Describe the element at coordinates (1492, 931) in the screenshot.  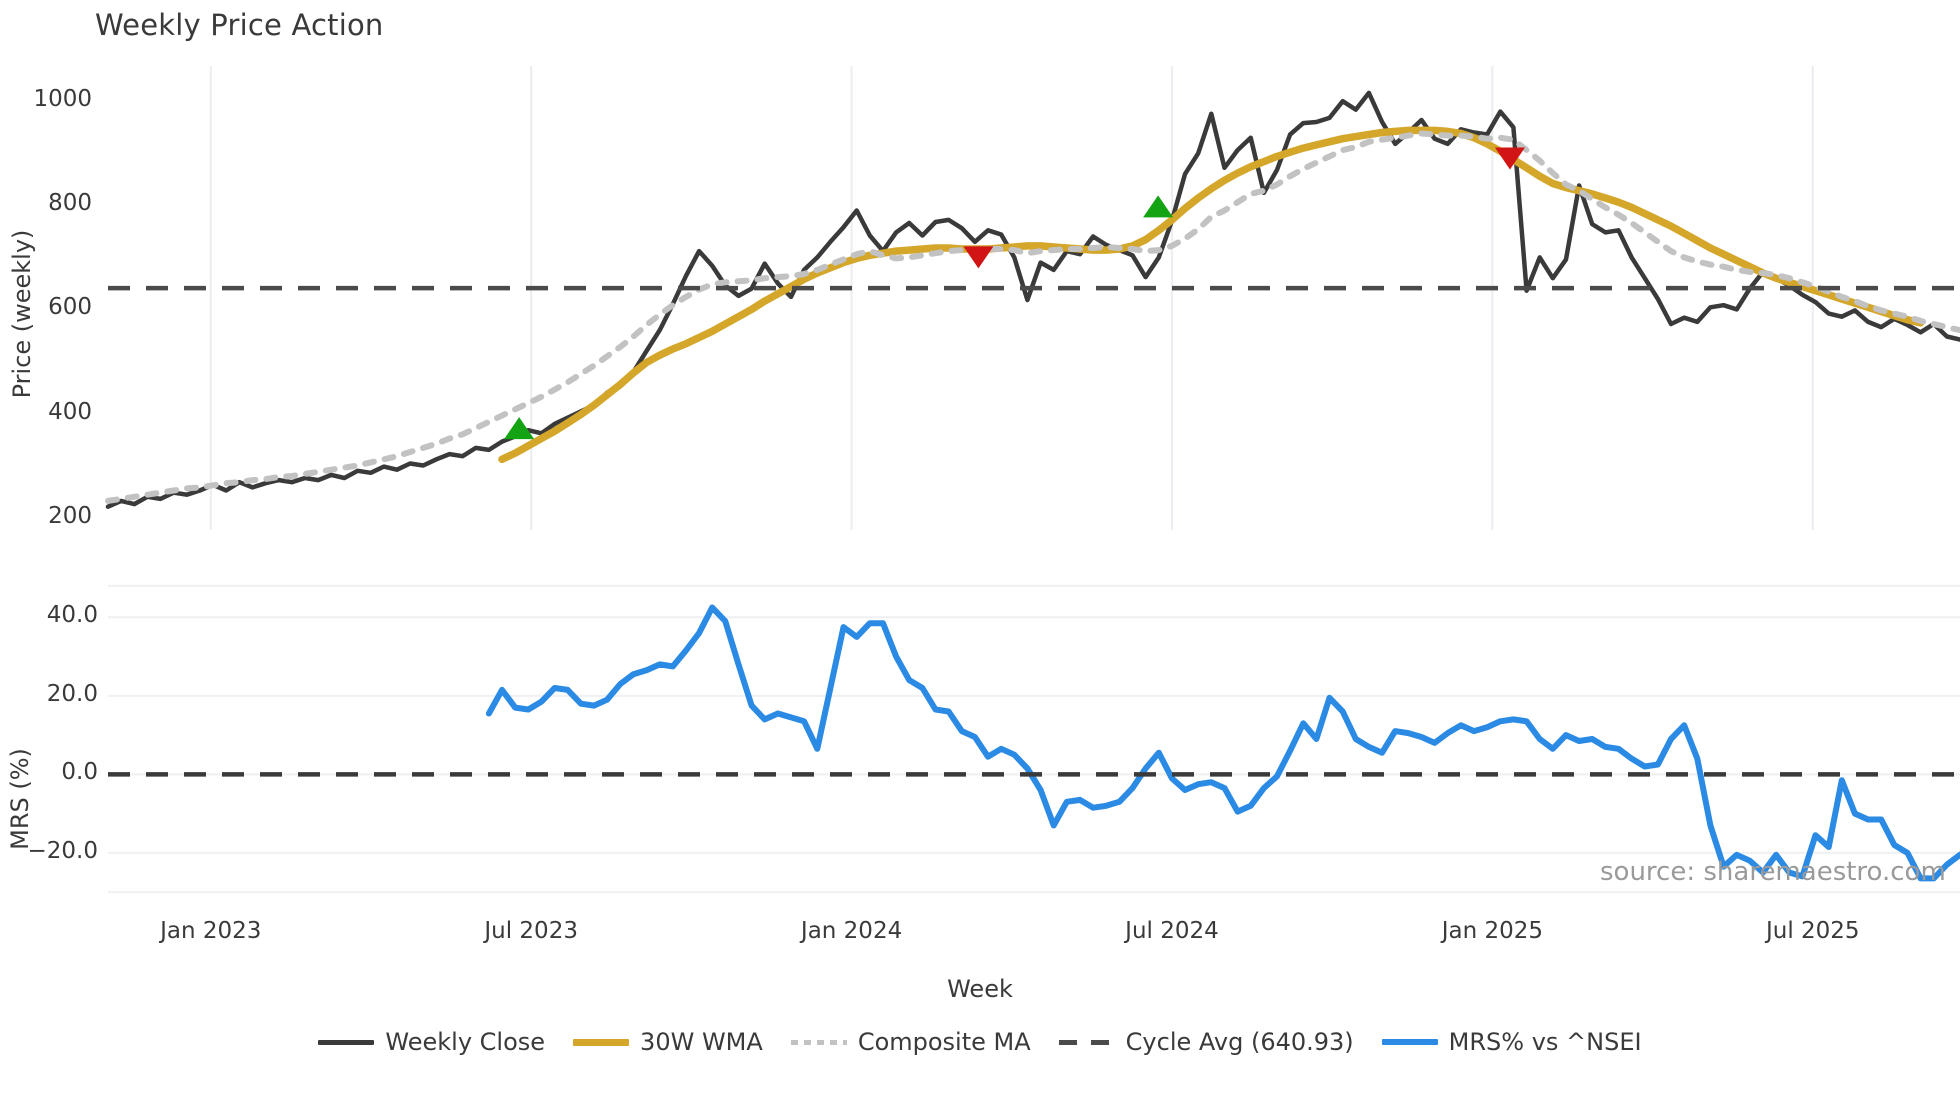
I see `x-axis-tick: Jan 2025` at that location.